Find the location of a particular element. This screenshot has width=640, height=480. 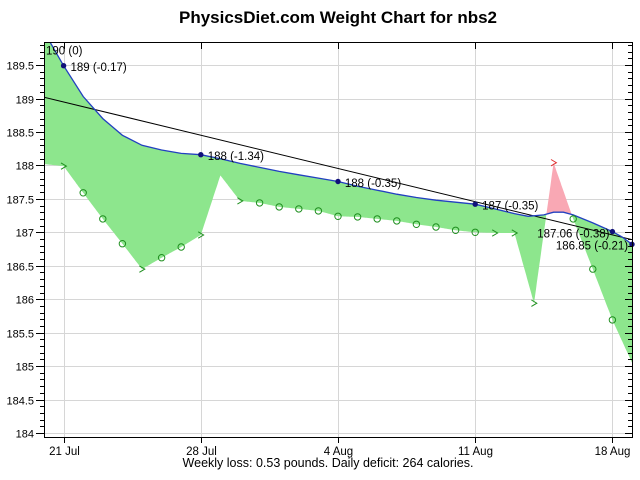

y-tick-label: 185.5 is located at coordinates (20, 335).